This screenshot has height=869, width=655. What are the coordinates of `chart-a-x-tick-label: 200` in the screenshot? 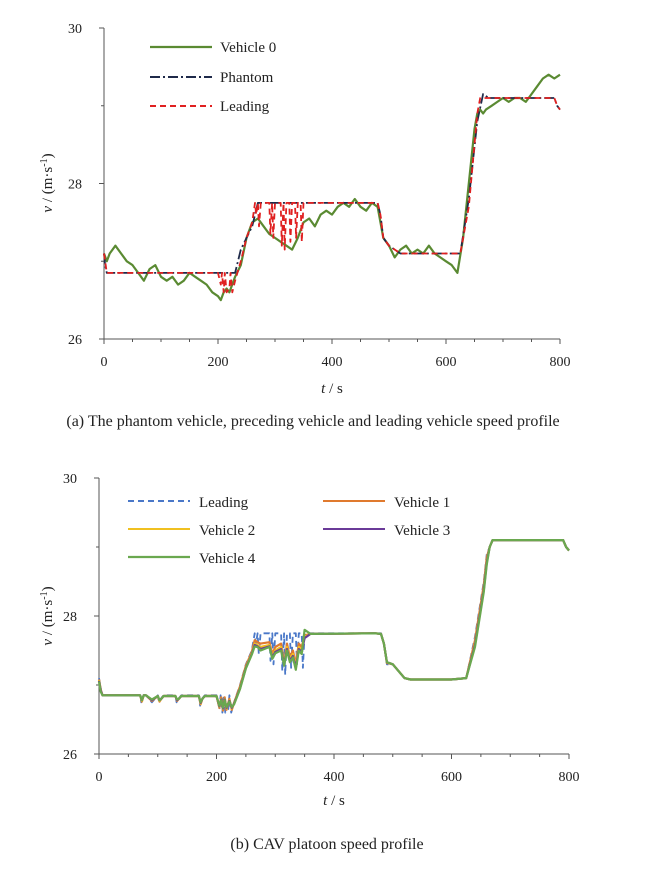 It's located at (218, 362).